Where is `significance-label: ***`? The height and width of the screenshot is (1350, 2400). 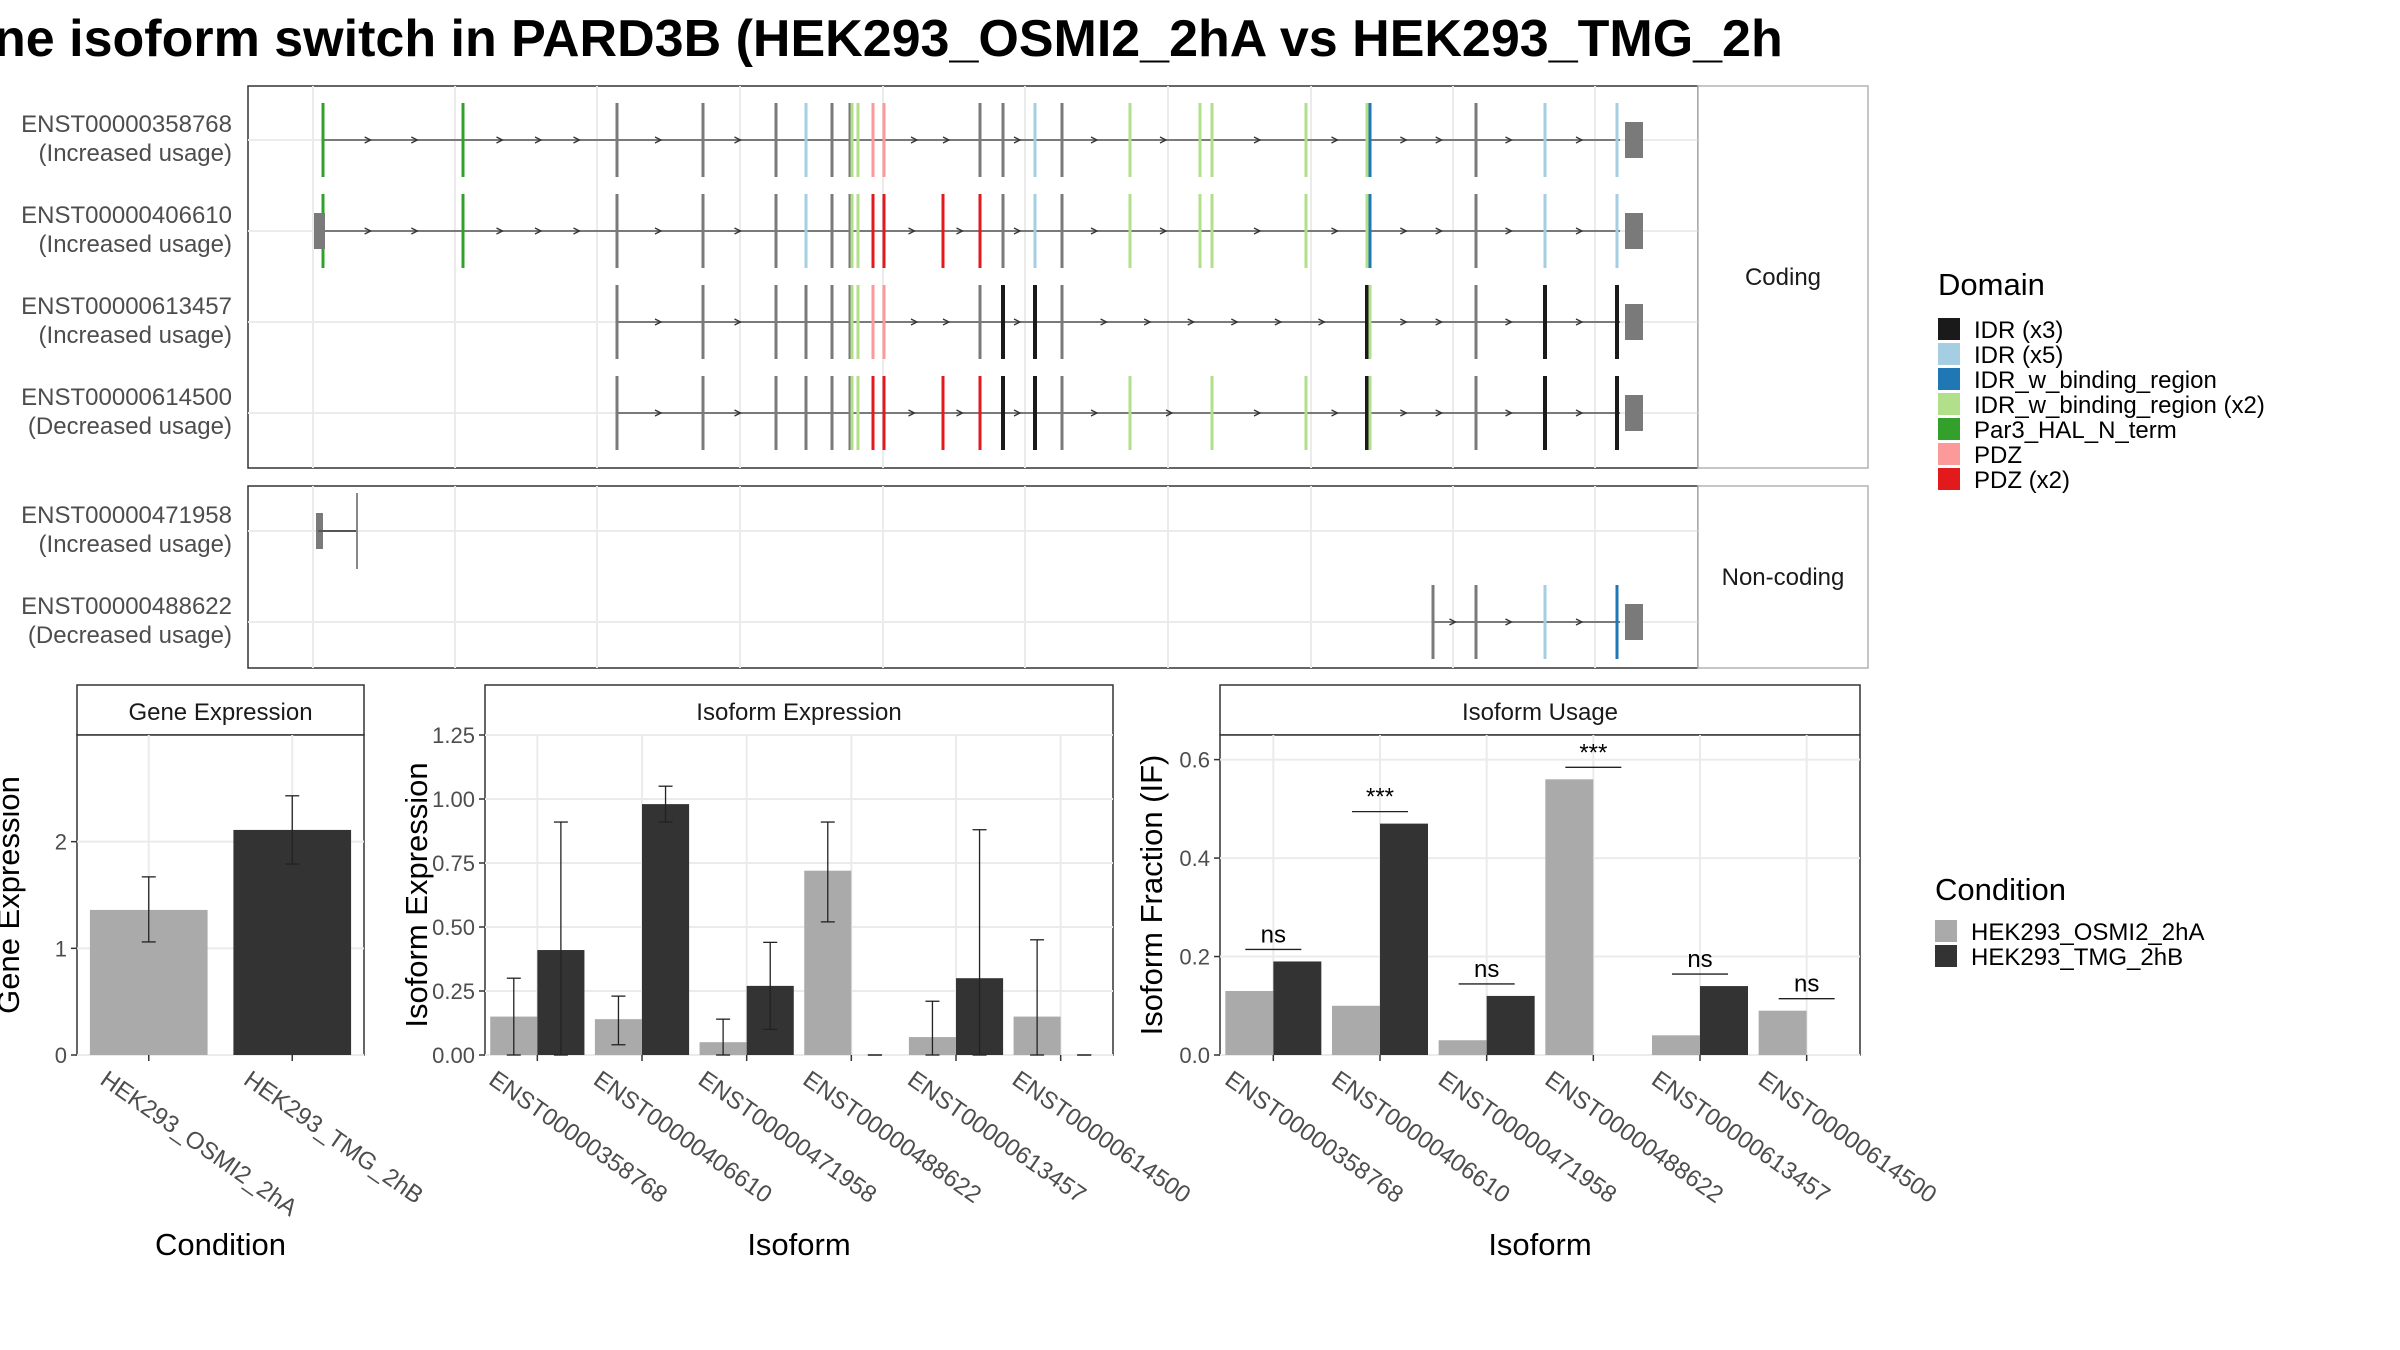
significance-label: *** is located at coordinates (1380, 797).